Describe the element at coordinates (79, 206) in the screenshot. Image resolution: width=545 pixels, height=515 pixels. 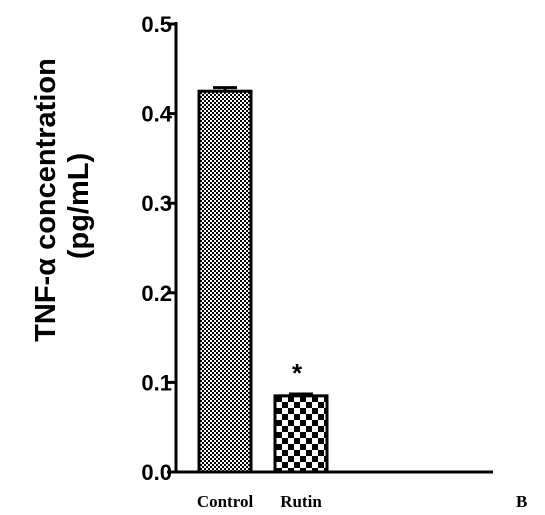
I see `y-axis-label-line2: (pg/mL)` at that location.